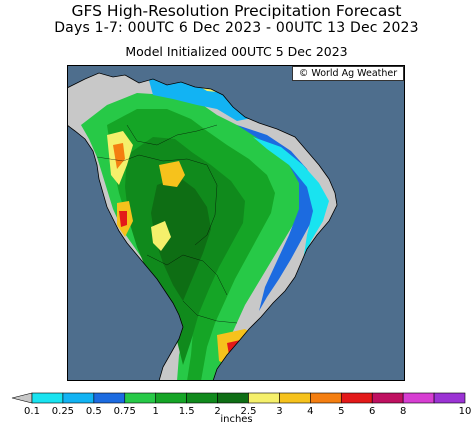  Describe the element at coordinates (291, 199) in the screenshot. I see `rain-band-0-1-east` at that location.